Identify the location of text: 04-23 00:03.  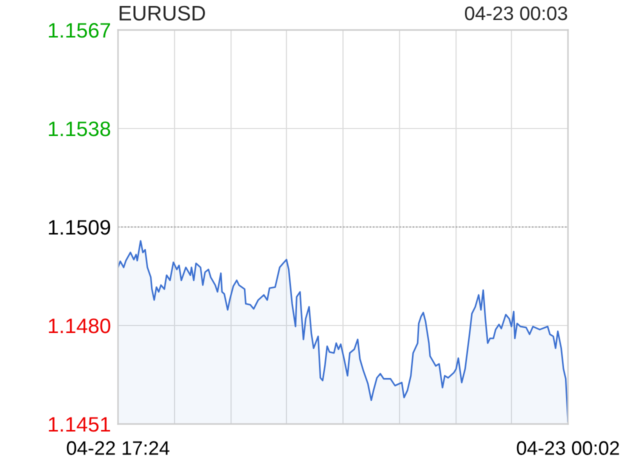
(516, 13).